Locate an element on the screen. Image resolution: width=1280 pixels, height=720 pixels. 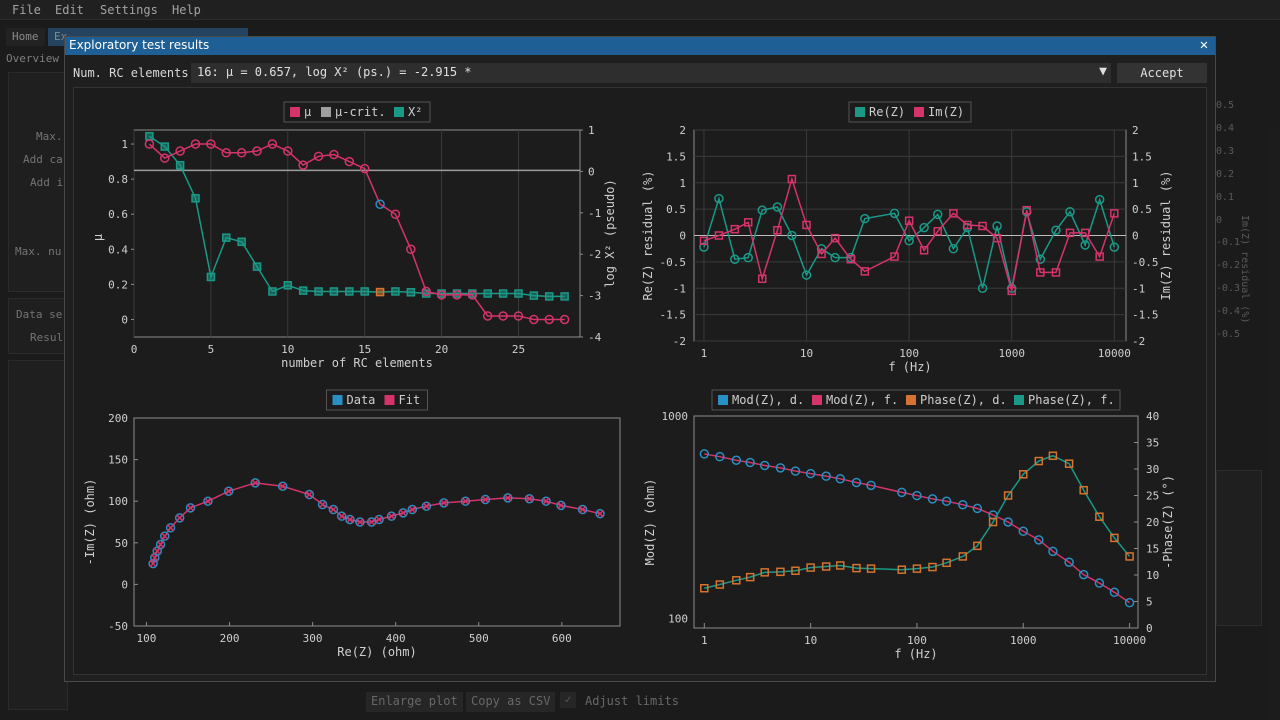
residual-y2tick: -1.5 is located at coordinates (1145, 315).